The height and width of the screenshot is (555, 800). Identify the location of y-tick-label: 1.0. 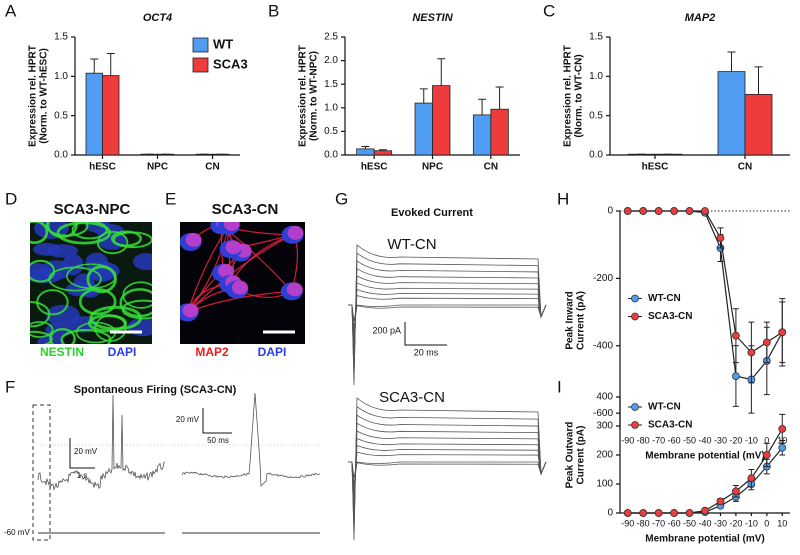
(331, 107).